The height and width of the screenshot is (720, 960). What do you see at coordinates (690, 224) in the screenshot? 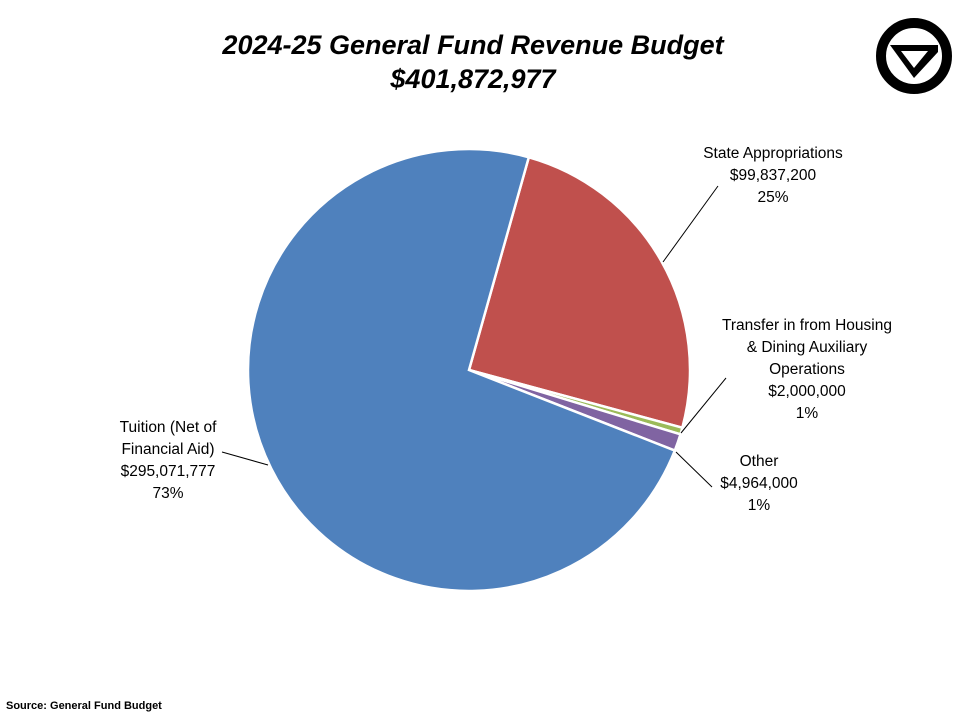
I see `leader-line-state` at bounding box center [690, 224].